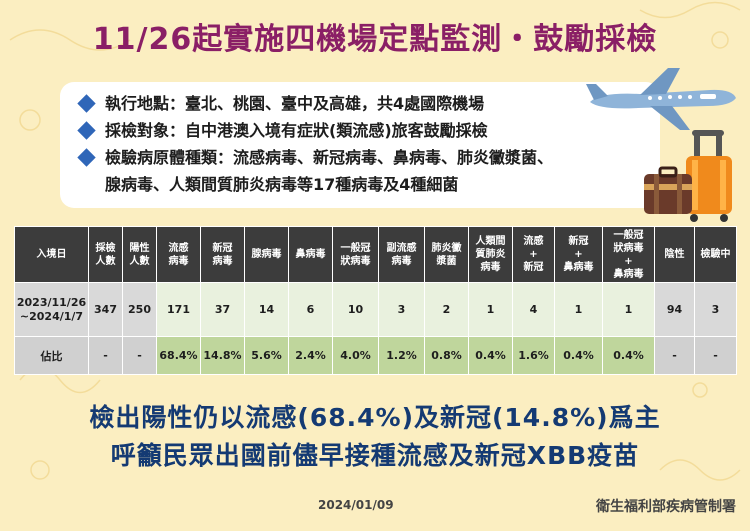 This screenshot has width=750, height=531. Describe the element at coordinates (310, 355) in the screenshot. I see `table-cell: 2.4%` at that location.